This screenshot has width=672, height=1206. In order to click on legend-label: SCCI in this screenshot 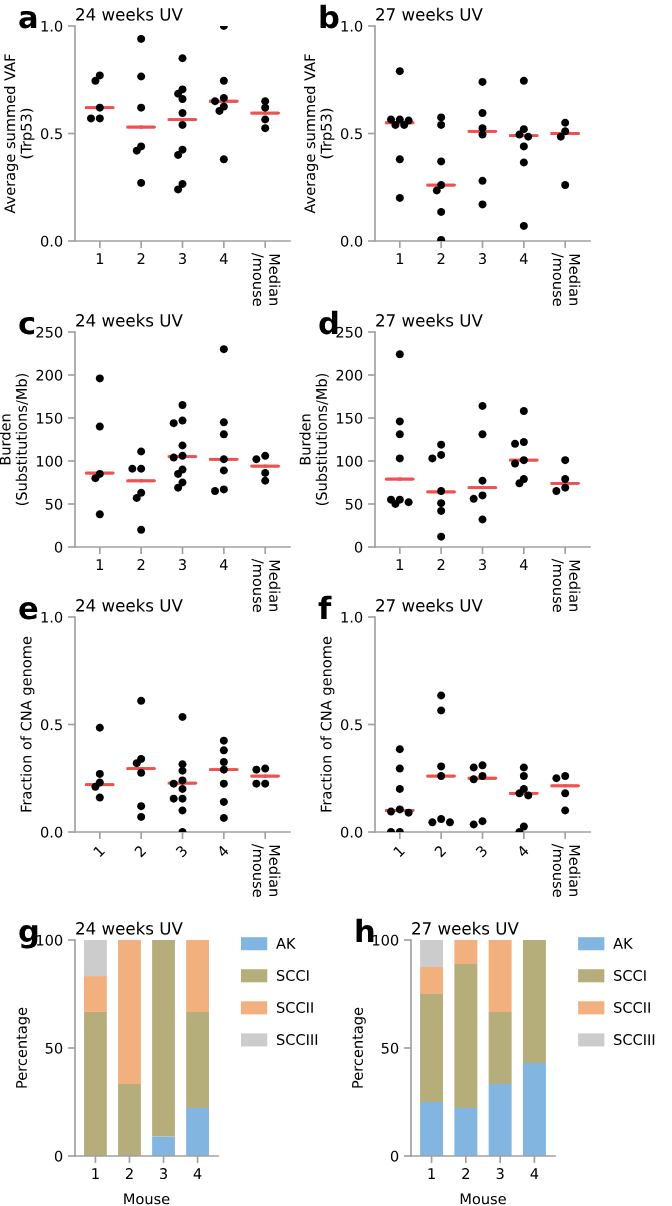, I will do `click(630, 975)`.